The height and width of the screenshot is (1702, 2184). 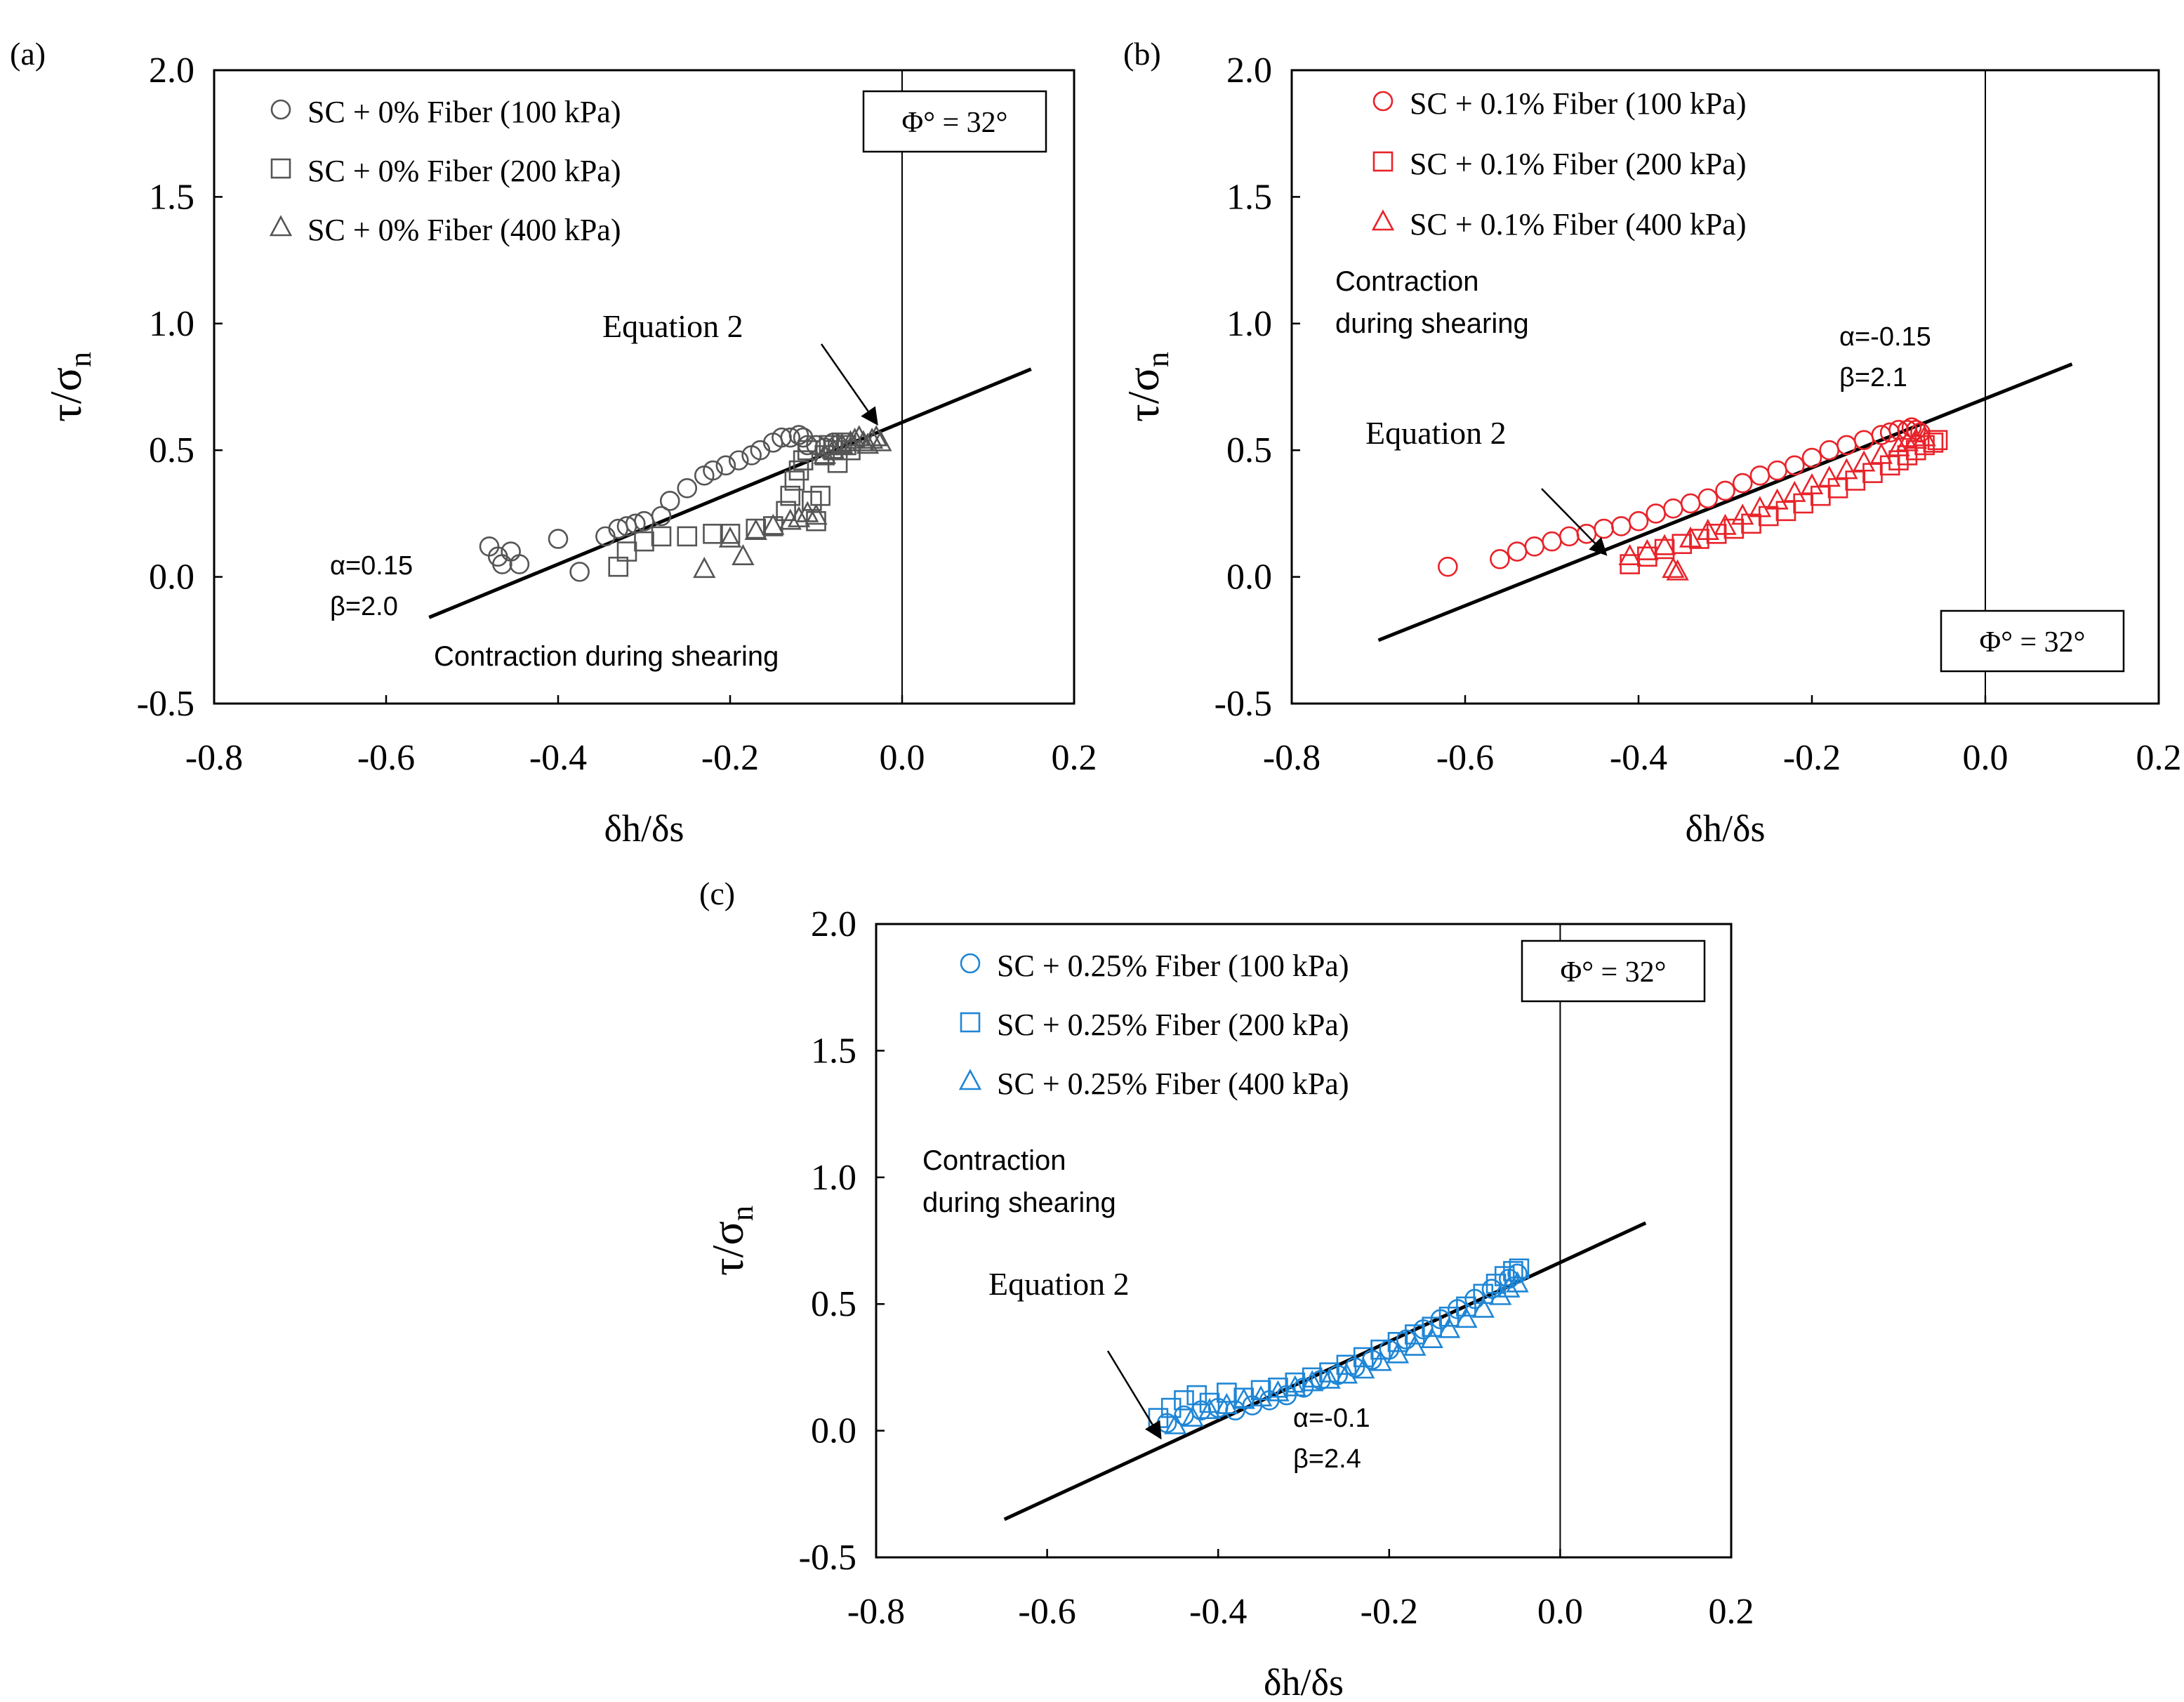 I want to click on contraction-label: during shearing, so click(x=1019, y=1202).